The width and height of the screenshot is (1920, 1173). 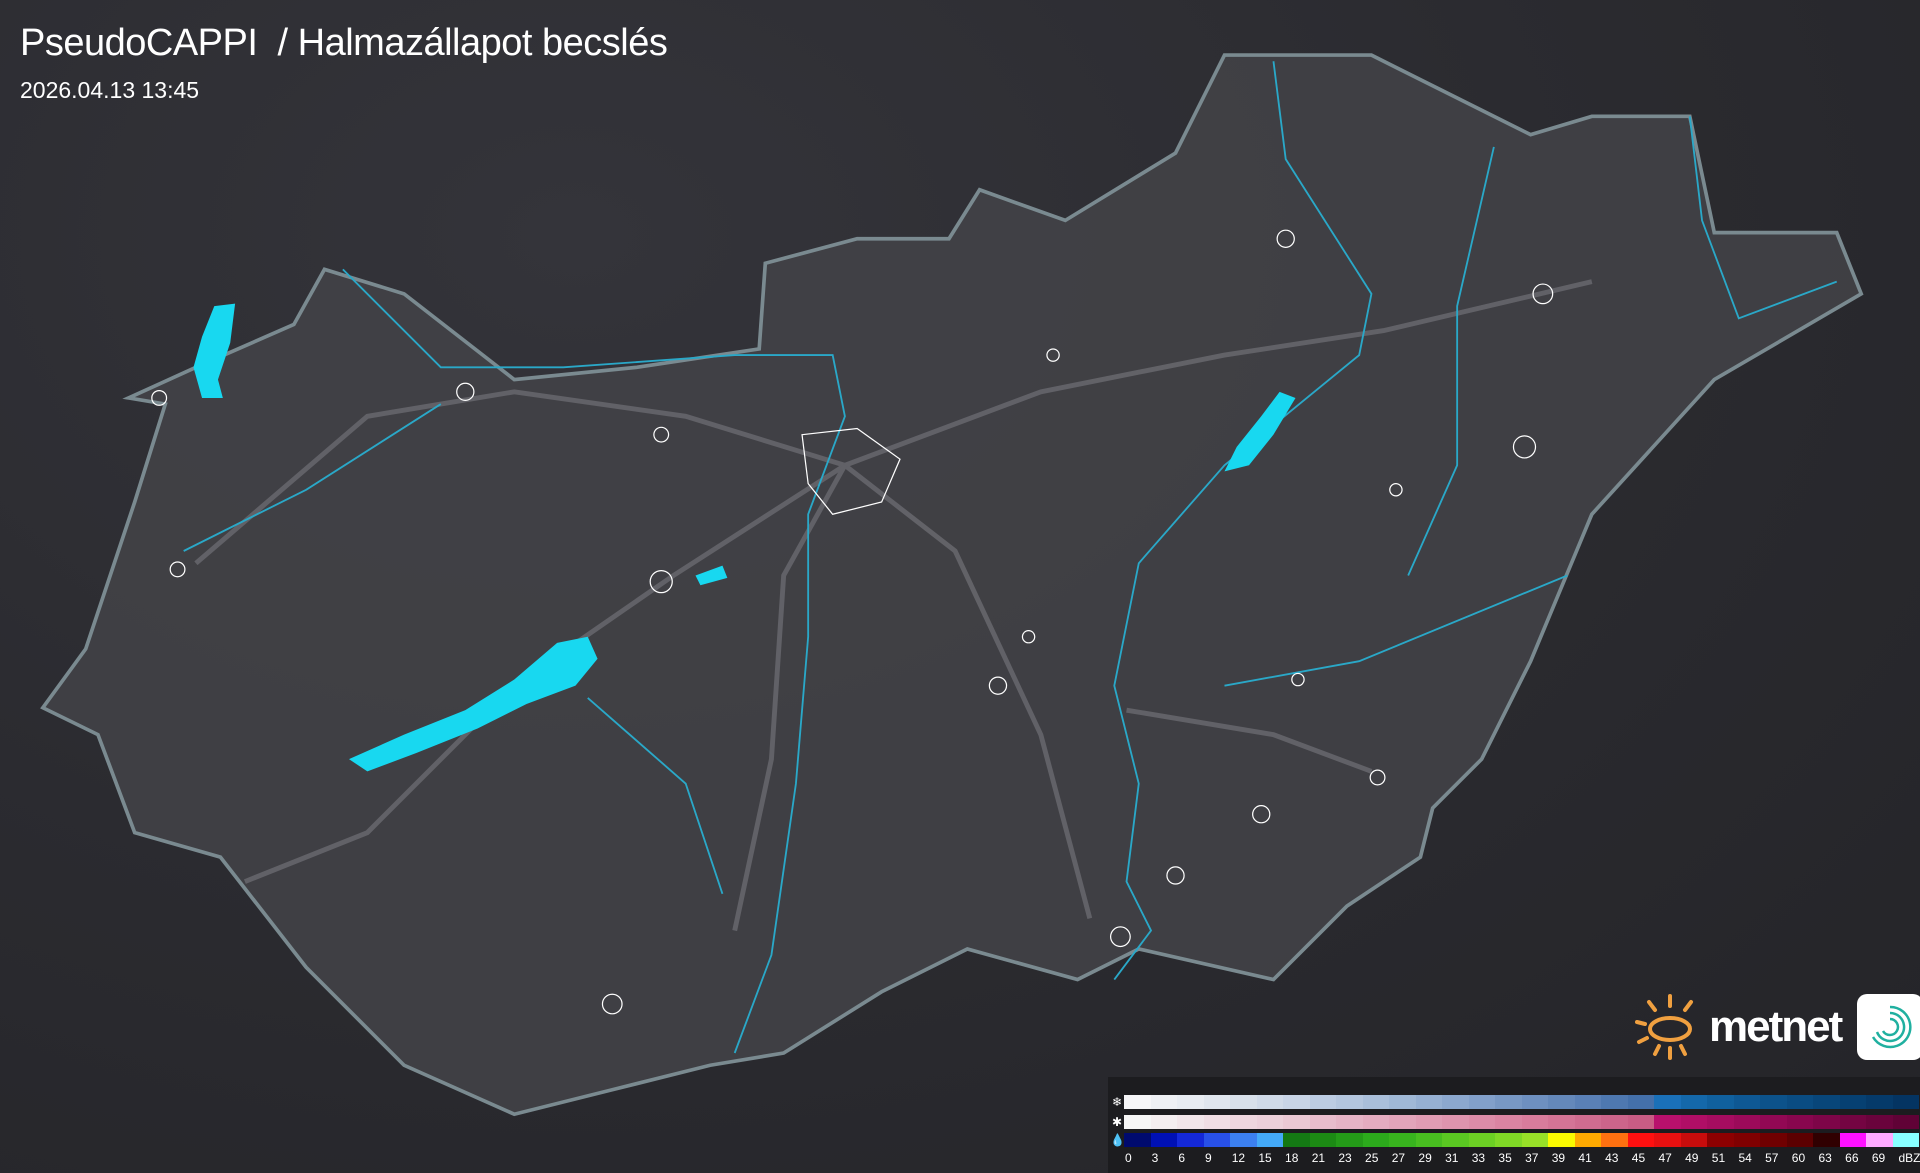 I want to click on legend-tick-label: 18, so click(x=1292, y=1158).